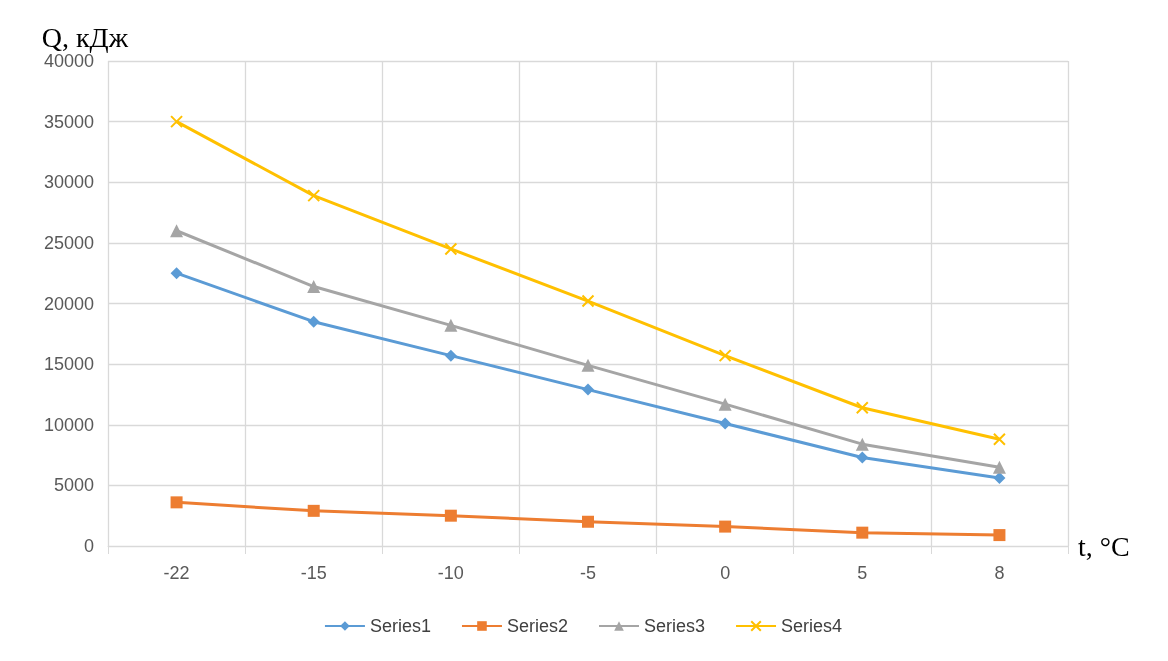 This screenshot has height=661, width=1168. Describe the element at coordinates (588, 573) in the screenshot. I see `x-tick-label: -5` at that location.